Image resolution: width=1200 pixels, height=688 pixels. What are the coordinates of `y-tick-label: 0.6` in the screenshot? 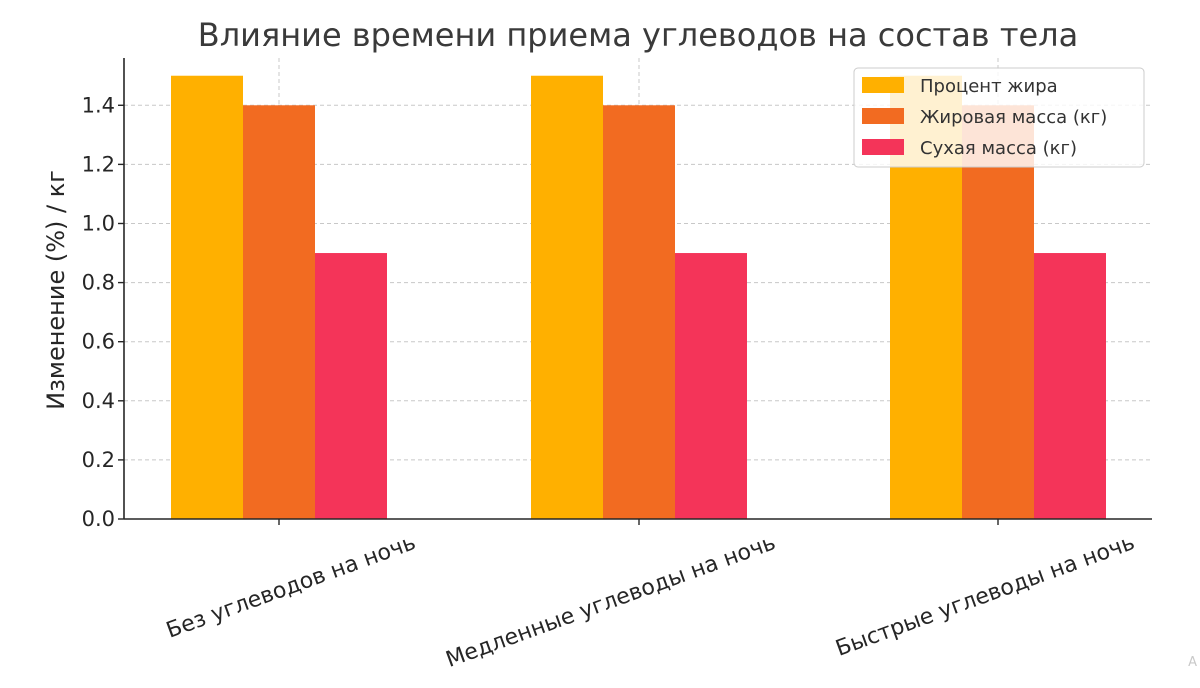 It's located at (98, 342).